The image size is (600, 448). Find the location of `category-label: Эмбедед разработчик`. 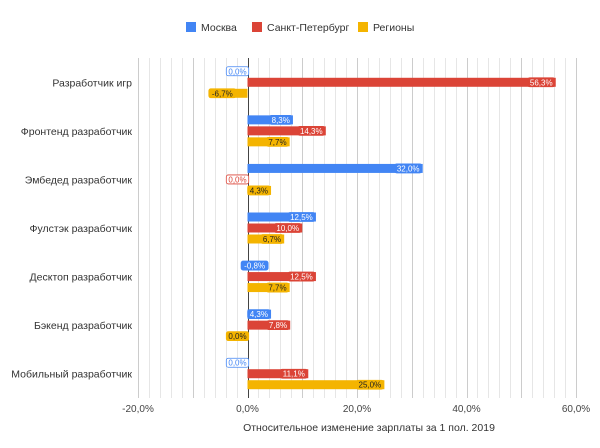

category-label: Эмбедед разработчик is located at coordinates (79, 180).